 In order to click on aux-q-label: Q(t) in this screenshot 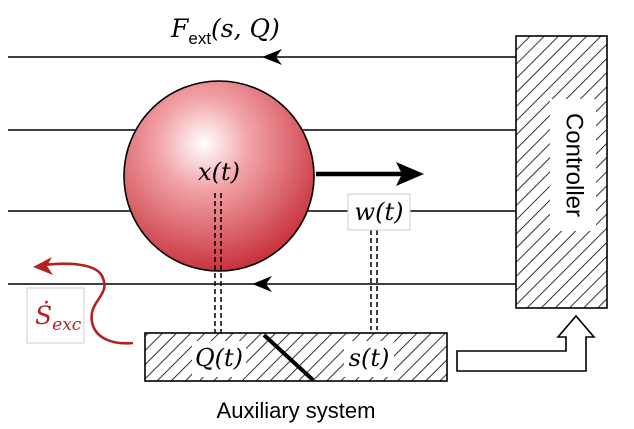, I will do `click(219, 358)`.